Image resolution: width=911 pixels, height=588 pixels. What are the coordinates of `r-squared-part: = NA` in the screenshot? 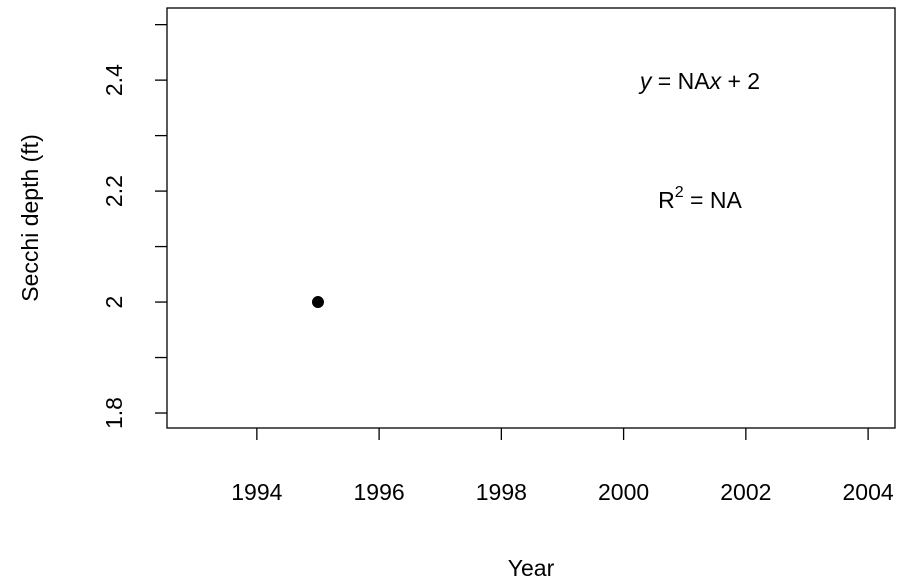 It's located at (713, 200).